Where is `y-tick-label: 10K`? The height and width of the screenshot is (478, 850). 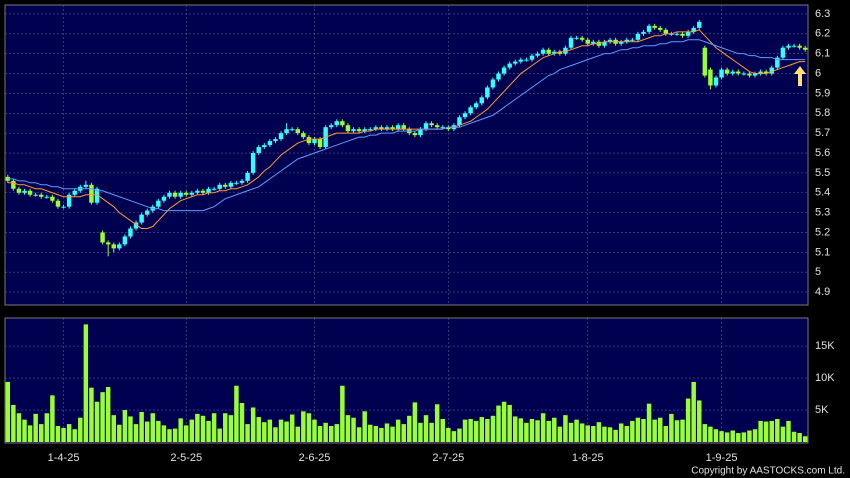
y-tick-label: 10K is located at coordinates (825, 378).